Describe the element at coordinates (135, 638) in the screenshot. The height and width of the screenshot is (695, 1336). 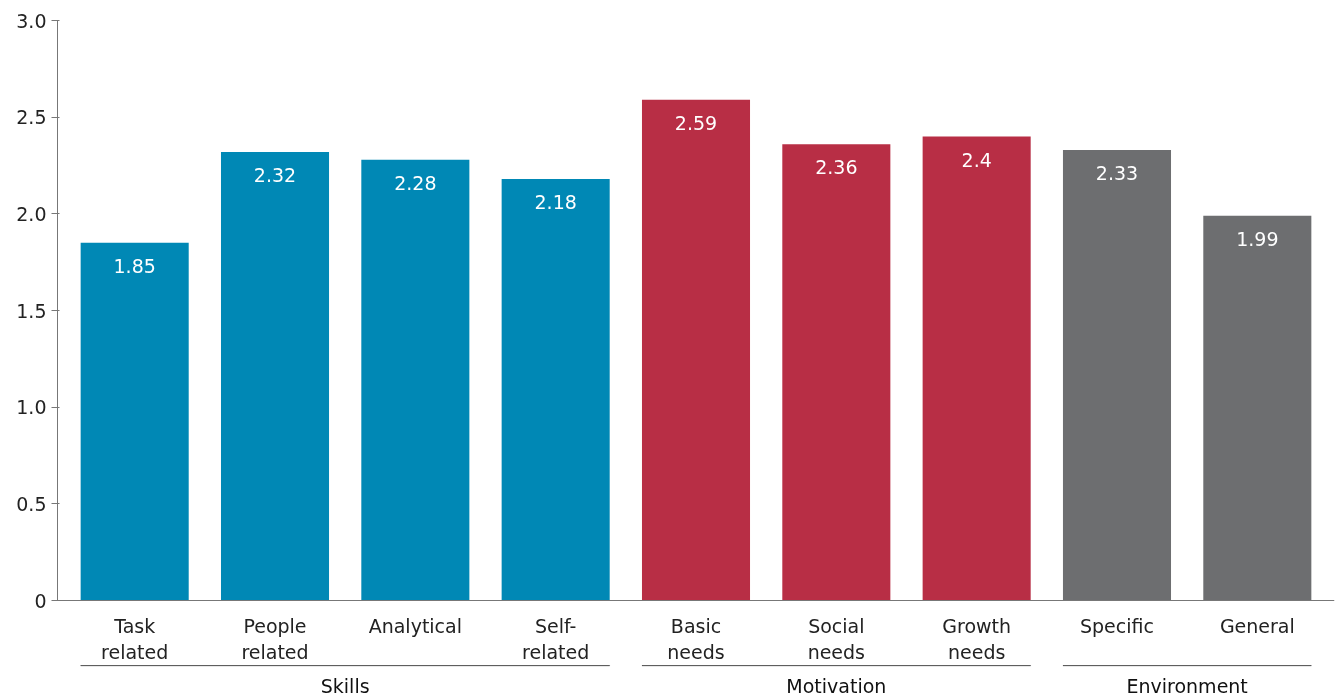
I see `x-tick-label: Task related` at that location.